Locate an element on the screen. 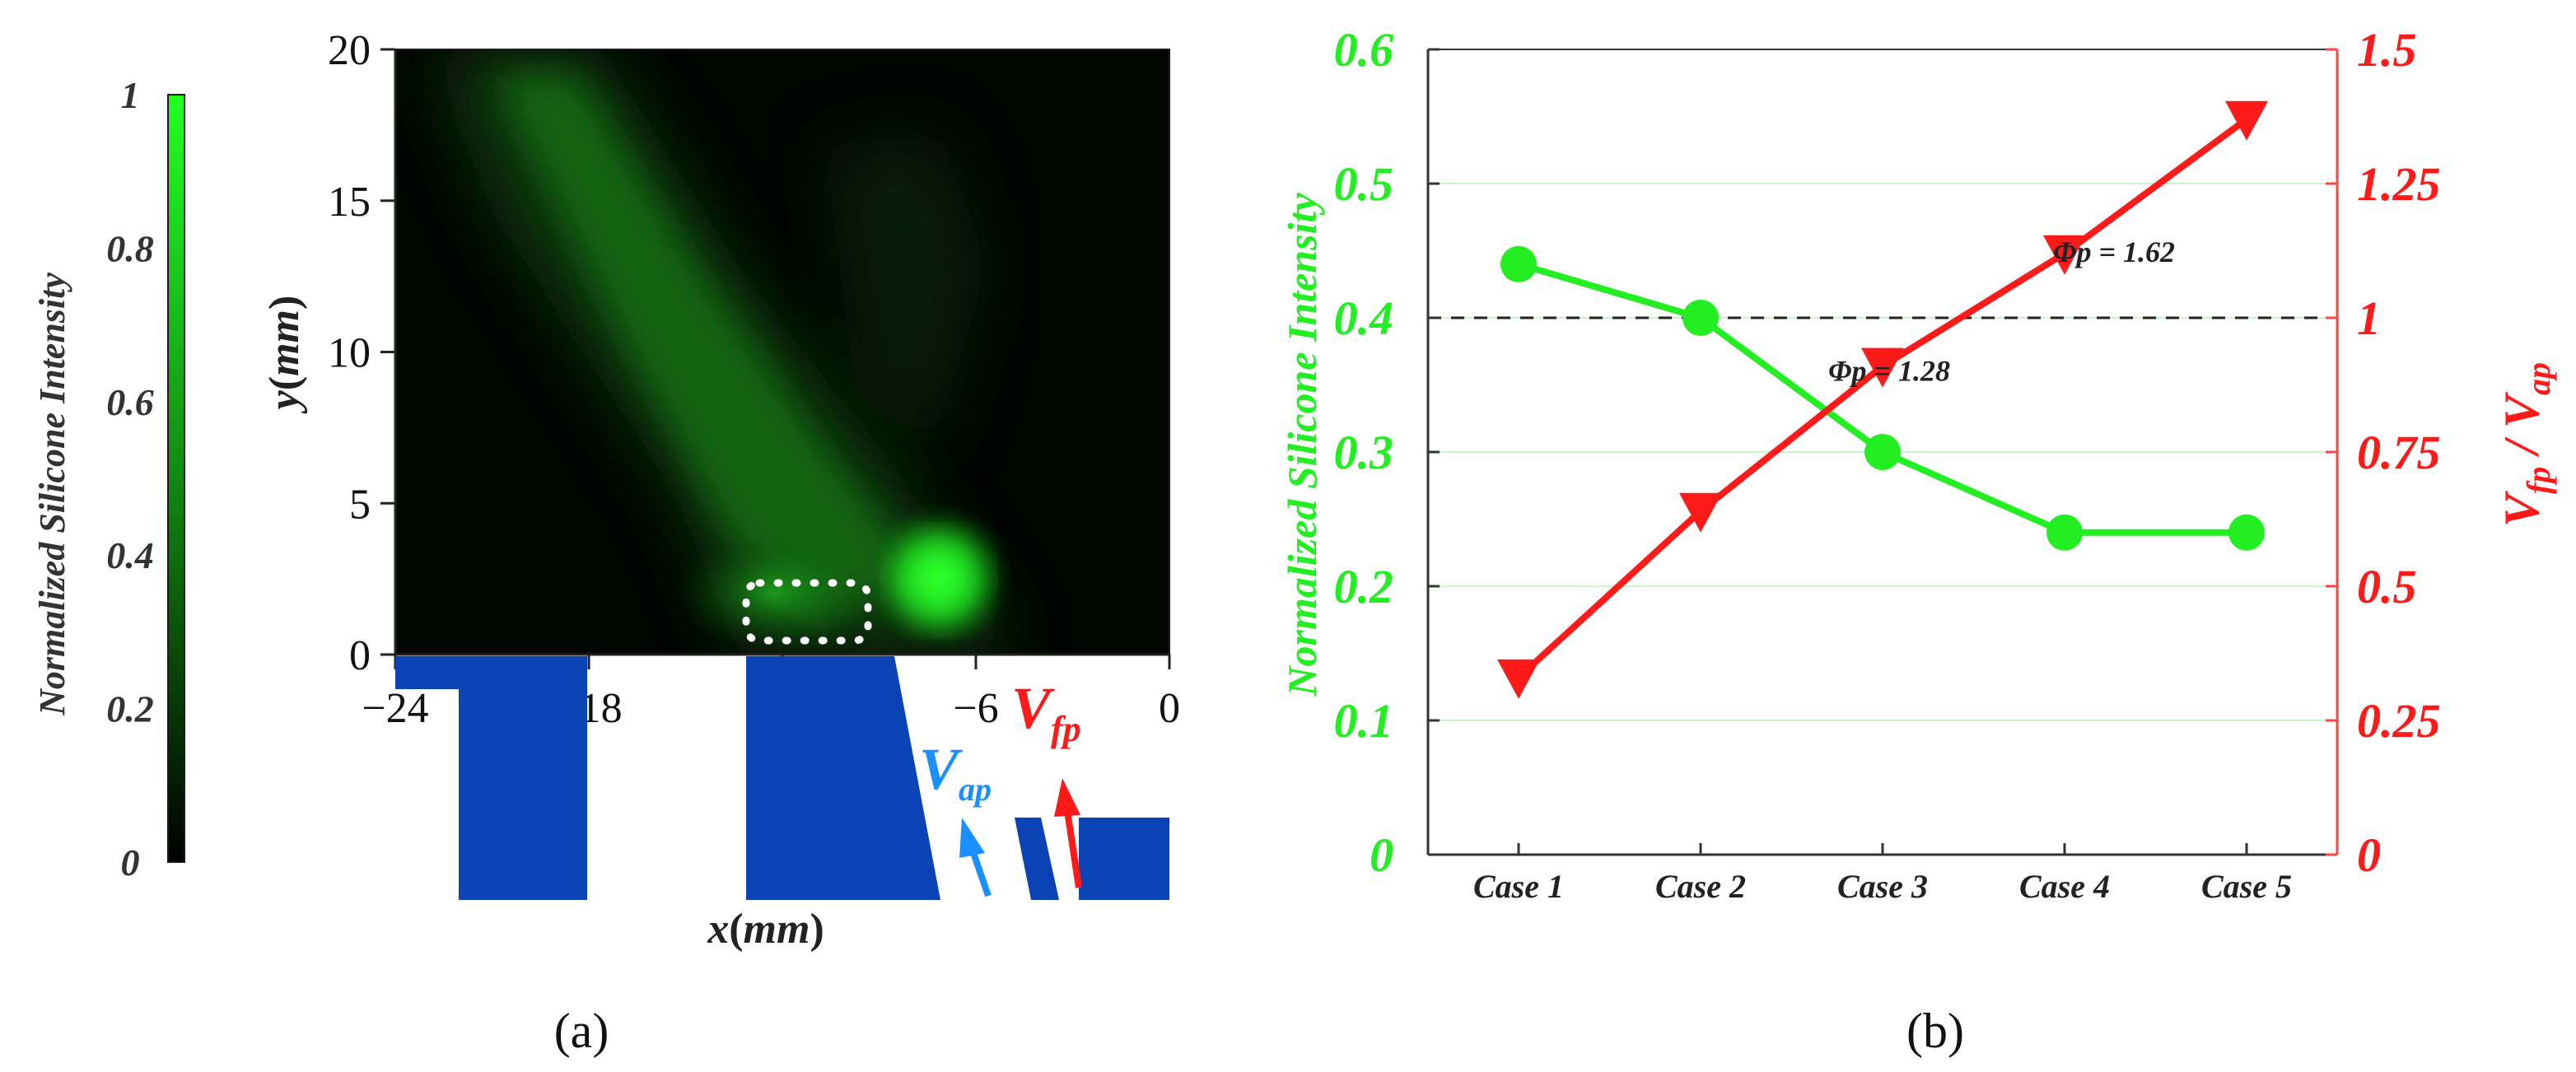 This screenshot has height=1072, width=2576. panel-b-right-tick-label: 1.5 is located at coordinates (2387, 50).